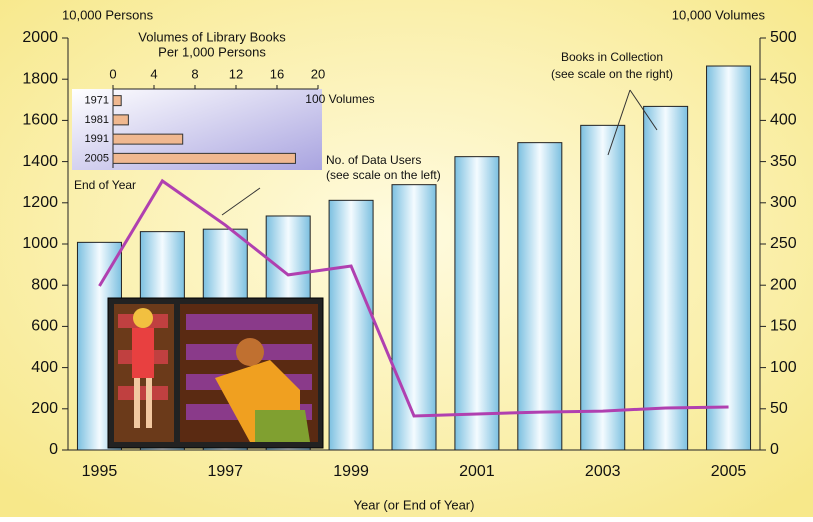 The width and height of the screenshot is (813, 522). What do you see at coordinates (603, 471) in the screenshot?
I see `x-tick-label: 2003` at bounding box center [603, 471].